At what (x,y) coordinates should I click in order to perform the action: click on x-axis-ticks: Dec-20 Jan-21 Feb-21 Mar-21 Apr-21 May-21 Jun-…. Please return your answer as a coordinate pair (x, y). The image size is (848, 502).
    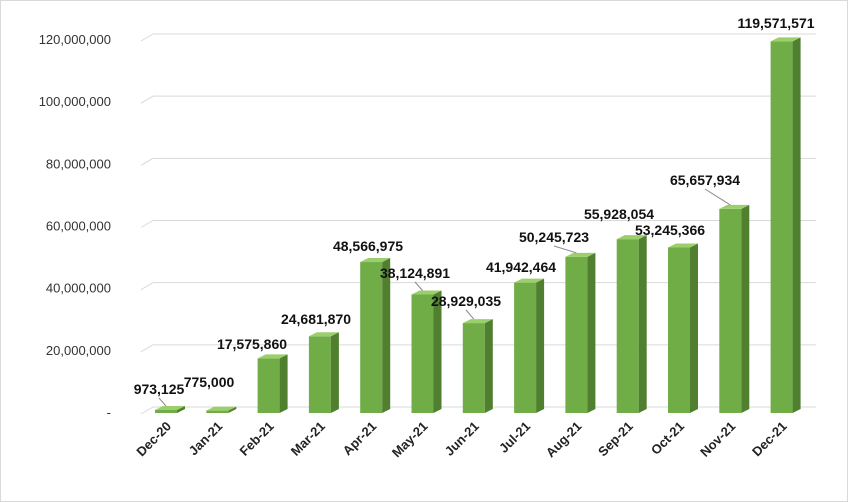
    Looking at the image, I should click on (461, 440).